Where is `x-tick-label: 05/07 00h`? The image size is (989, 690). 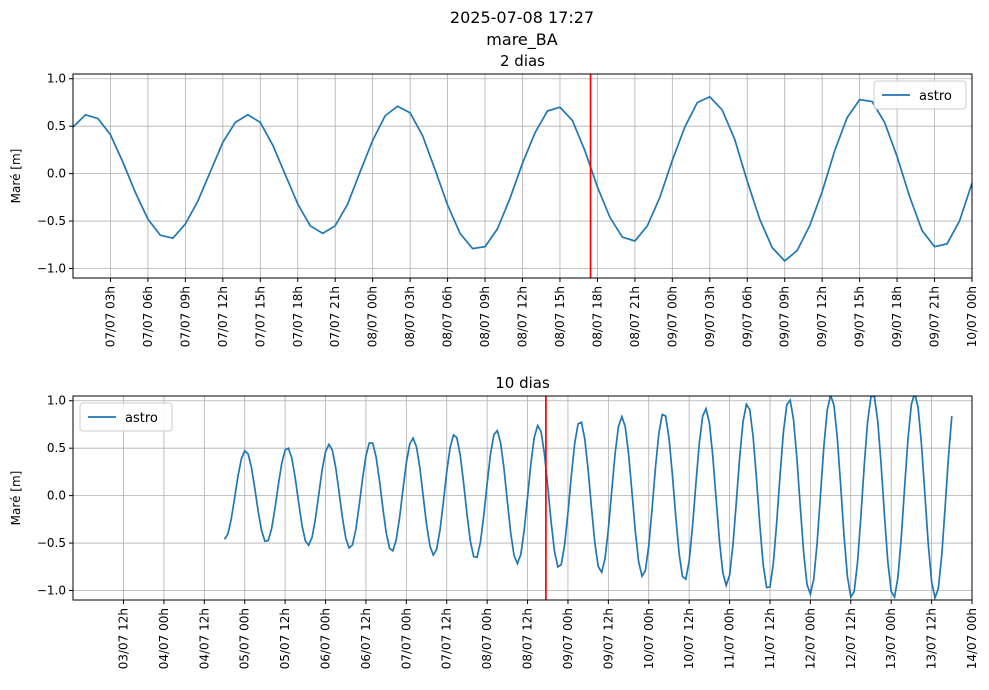 x-tick-label: 05/07 00h is located at coordinates (245, 638).